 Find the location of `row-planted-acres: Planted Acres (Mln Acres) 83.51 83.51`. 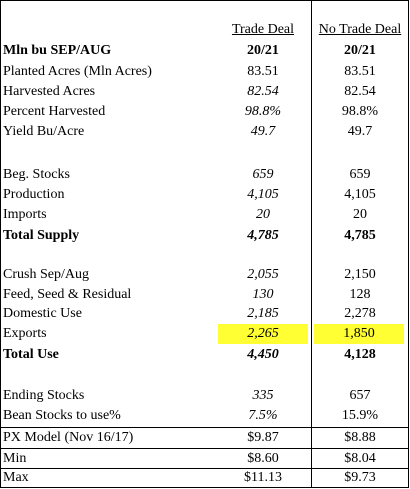

row-planted-acres: Planted Acres (Mln Acres) 83.51 83.51 is located at coordinates (204, 72).